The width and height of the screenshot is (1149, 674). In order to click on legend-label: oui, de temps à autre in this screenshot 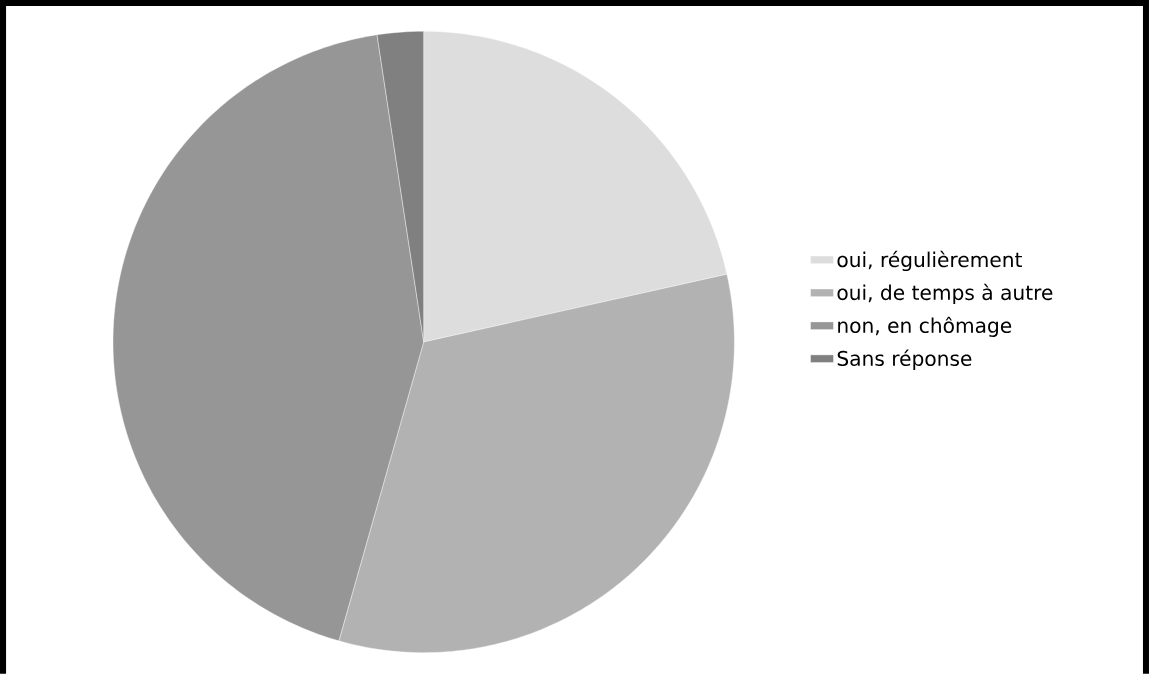, I will do `click(945, 294)`.